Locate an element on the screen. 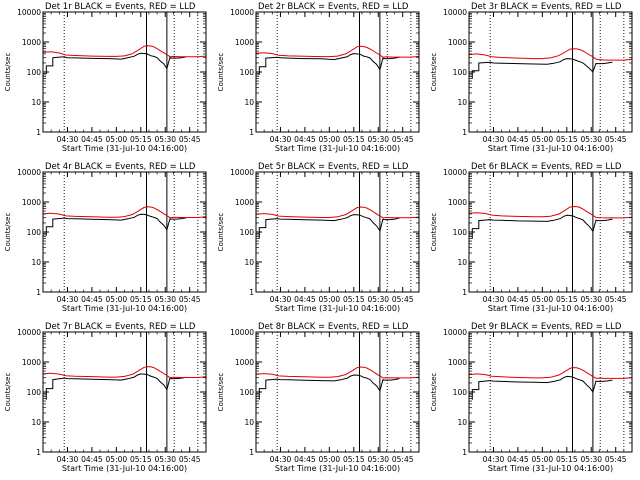 This screenshot has width=640, height=480. panel-title: Det 4r BLACK = Events, RED = LLD is located at coordinates (120, 167).